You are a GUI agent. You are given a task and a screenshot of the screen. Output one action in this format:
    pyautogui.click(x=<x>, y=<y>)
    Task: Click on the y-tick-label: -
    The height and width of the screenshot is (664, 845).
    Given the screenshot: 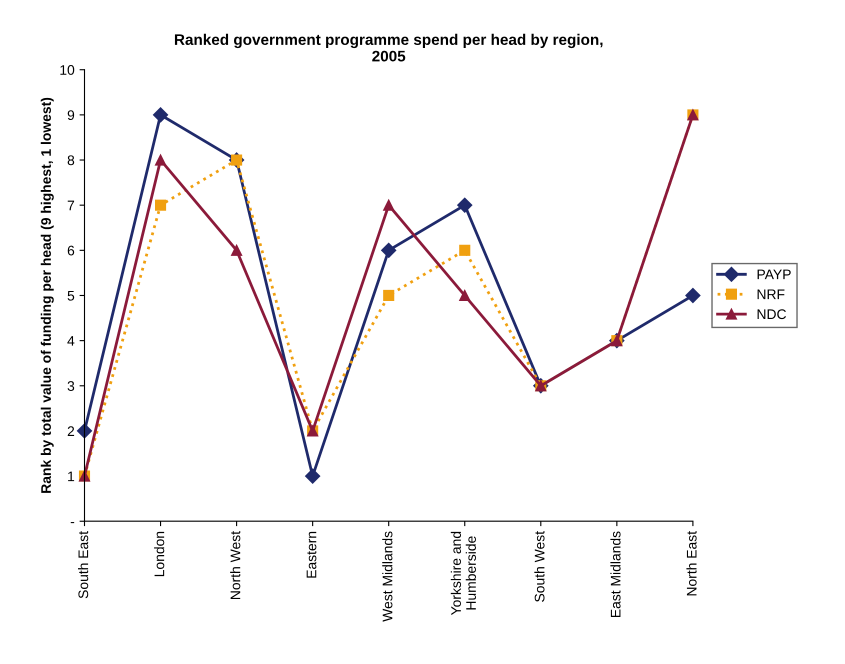 What is the action you would take?
    pyautogui.click(x=72, y=523)
    